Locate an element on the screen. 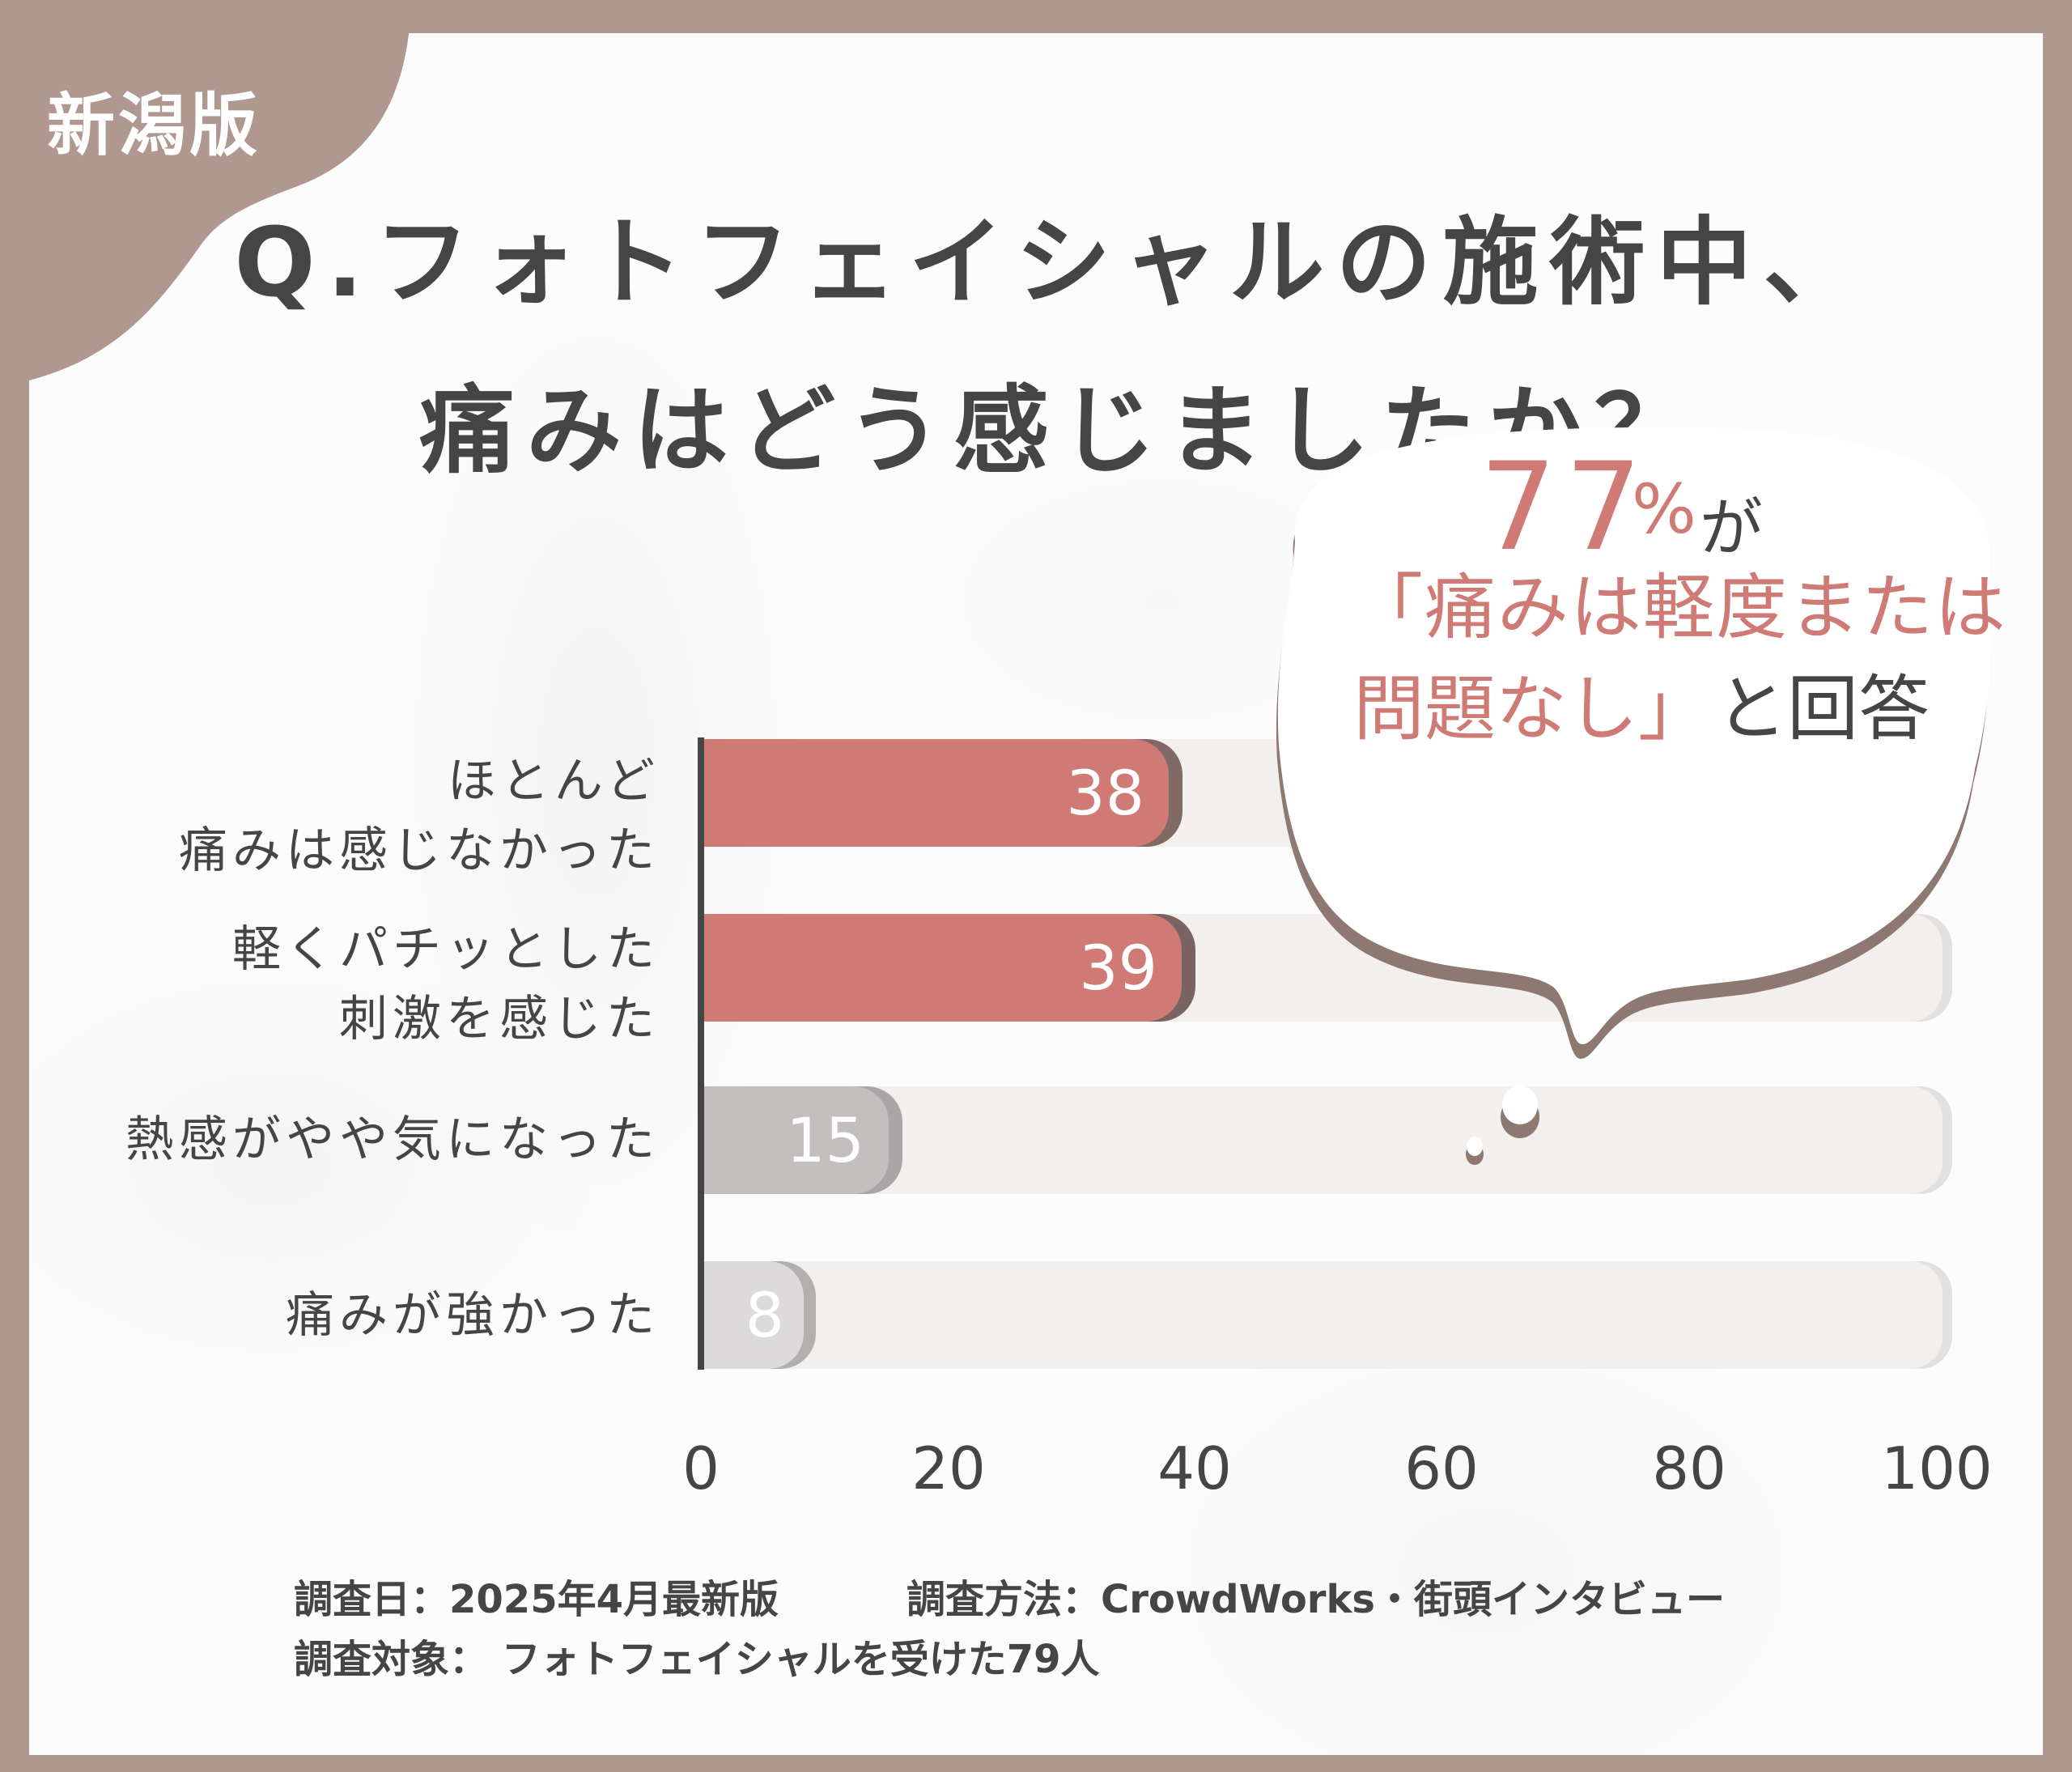  category-label-2: 軽くパチッとした 刺激を感じた is located at coordinates (446, 984).